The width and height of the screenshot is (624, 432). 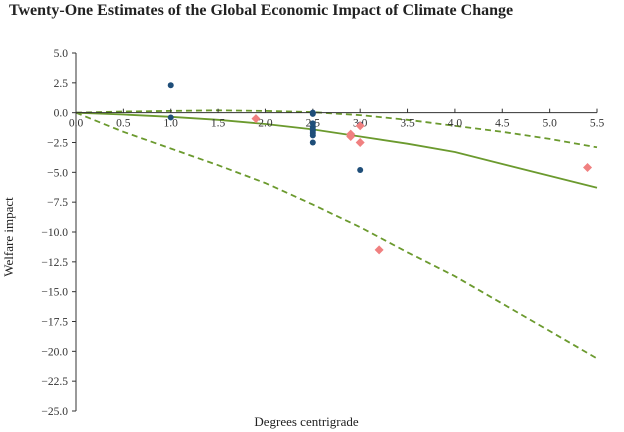 I want to click on y-tick-label: −15.0, so click(x=54, y=293).